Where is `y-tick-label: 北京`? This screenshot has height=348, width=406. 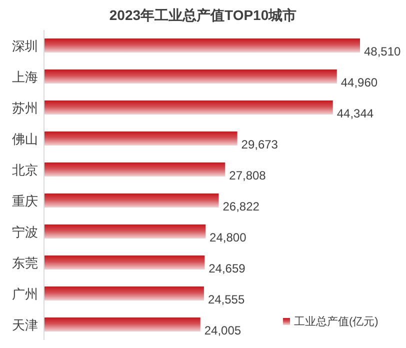
y-tick-label: 北京 is located at coordinates (25, 170).